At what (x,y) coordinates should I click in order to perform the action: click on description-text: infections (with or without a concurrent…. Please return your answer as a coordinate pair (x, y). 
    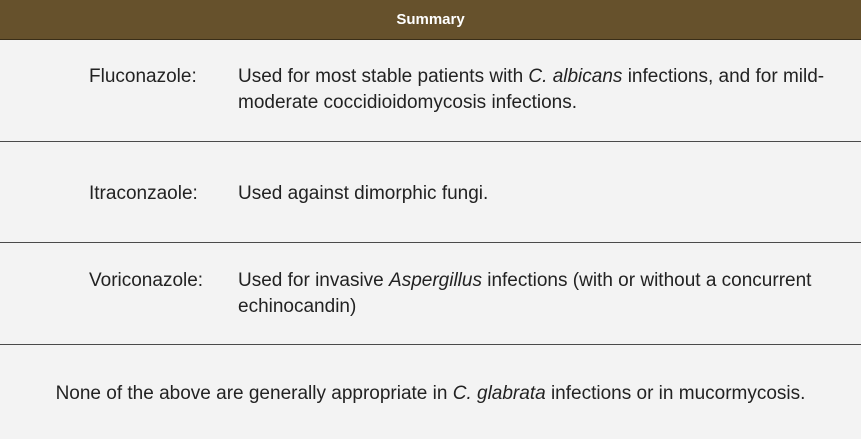
    Looking at the image, I should click on (525, 293).